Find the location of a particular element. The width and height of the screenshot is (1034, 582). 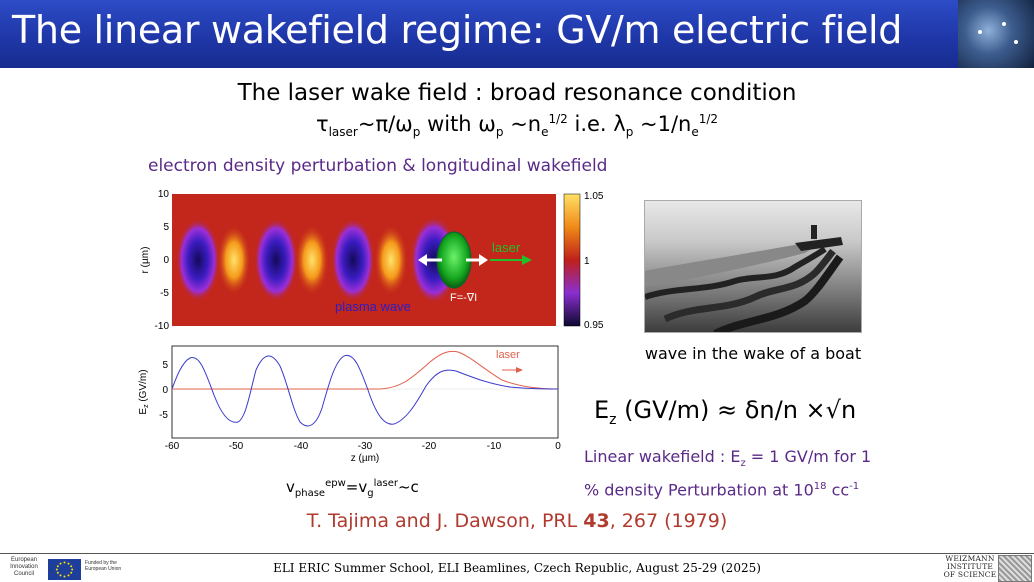

header-photo is located at coordinates (996, 34).